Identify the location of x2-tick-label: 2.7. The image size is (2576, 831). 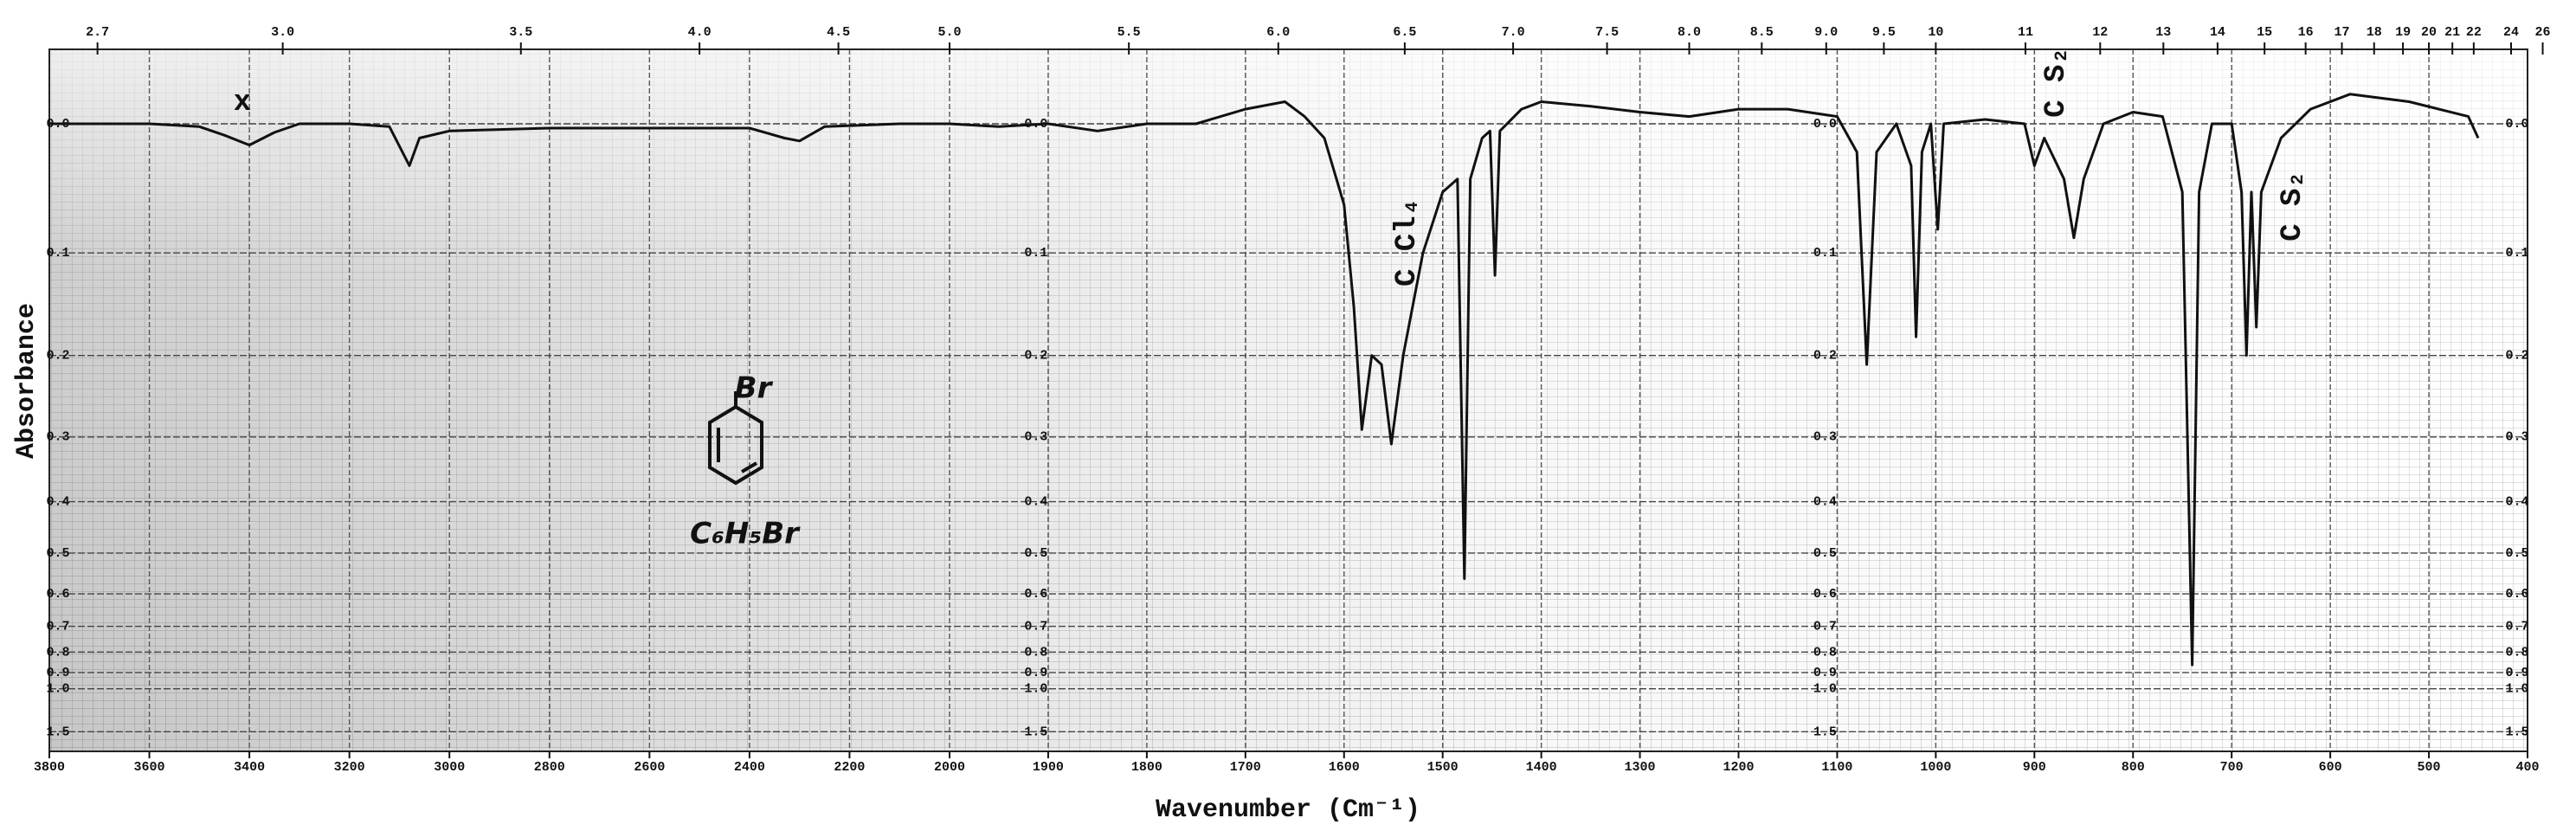
(97, 32).